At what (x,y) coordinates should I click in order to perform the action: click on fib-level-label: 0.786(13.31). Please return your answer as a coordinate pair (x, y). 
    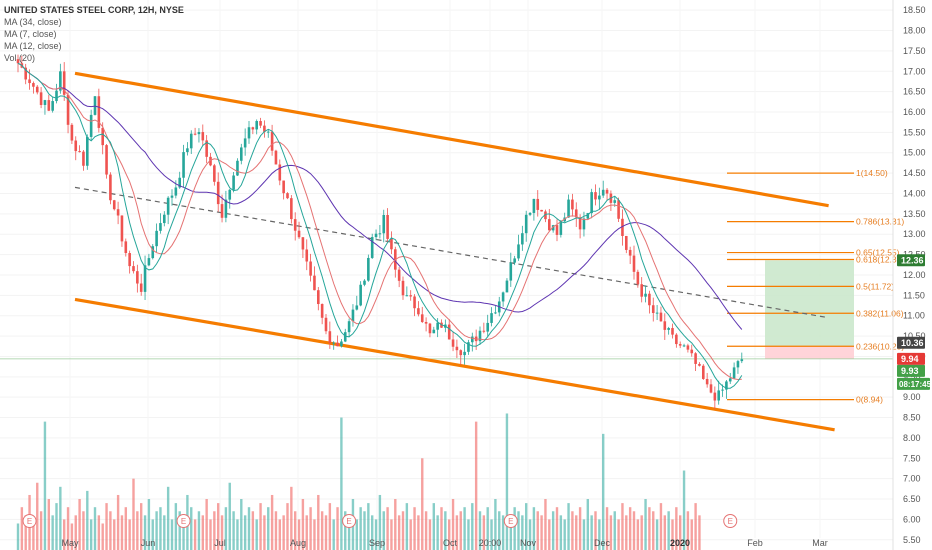
    Looking at the image, I should click on (880, 222).